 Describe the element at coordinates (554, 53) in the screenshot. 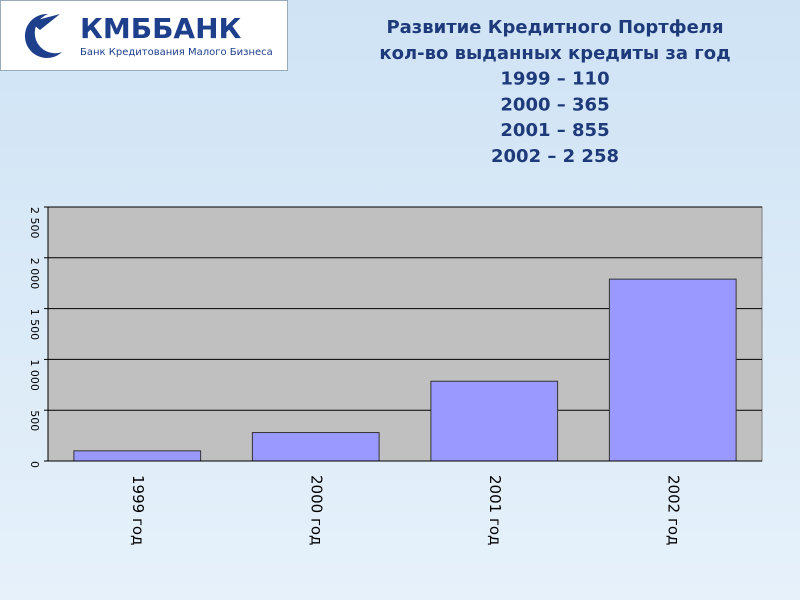

I see `title-line: кол-во выданных кредиты за год` at that location.